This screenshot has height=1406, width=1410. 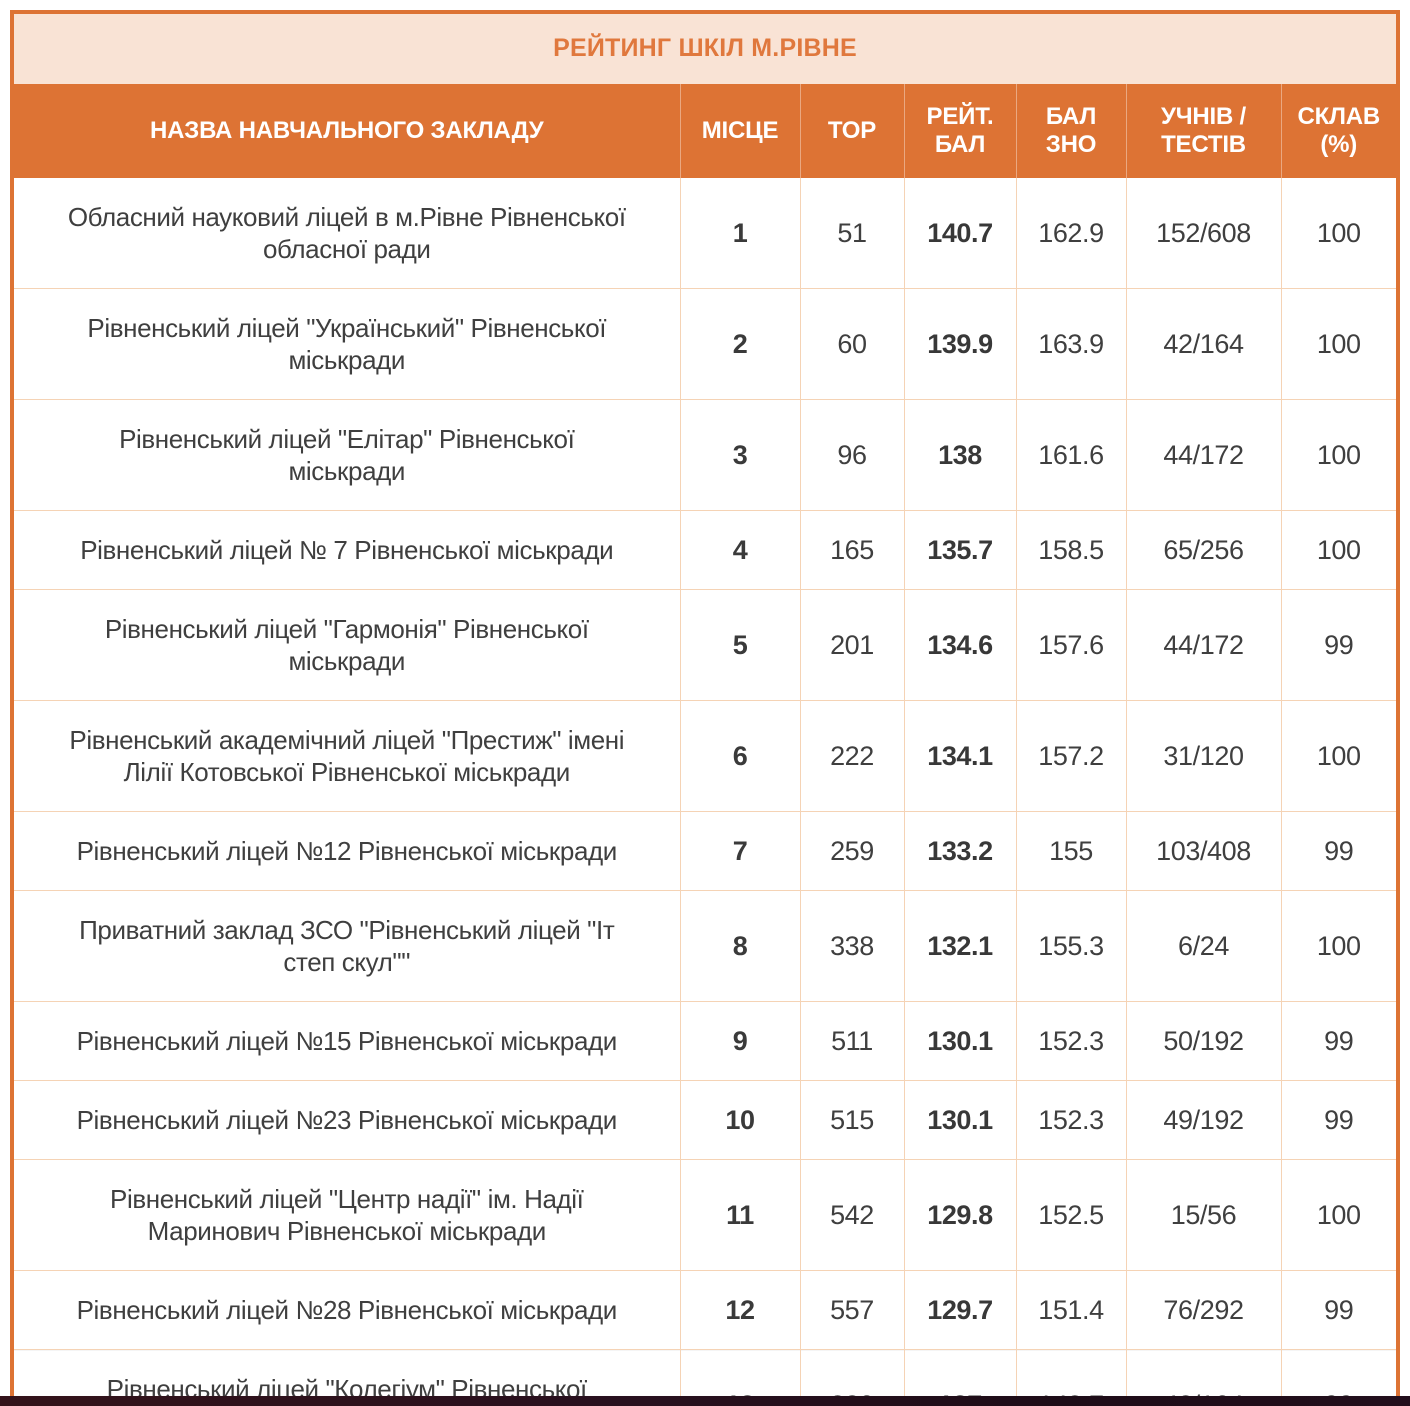 What do you see at coordinates (851, 1310) in the screenshot?
I see `top-cell: 557` at bounding box center [851, 1310].